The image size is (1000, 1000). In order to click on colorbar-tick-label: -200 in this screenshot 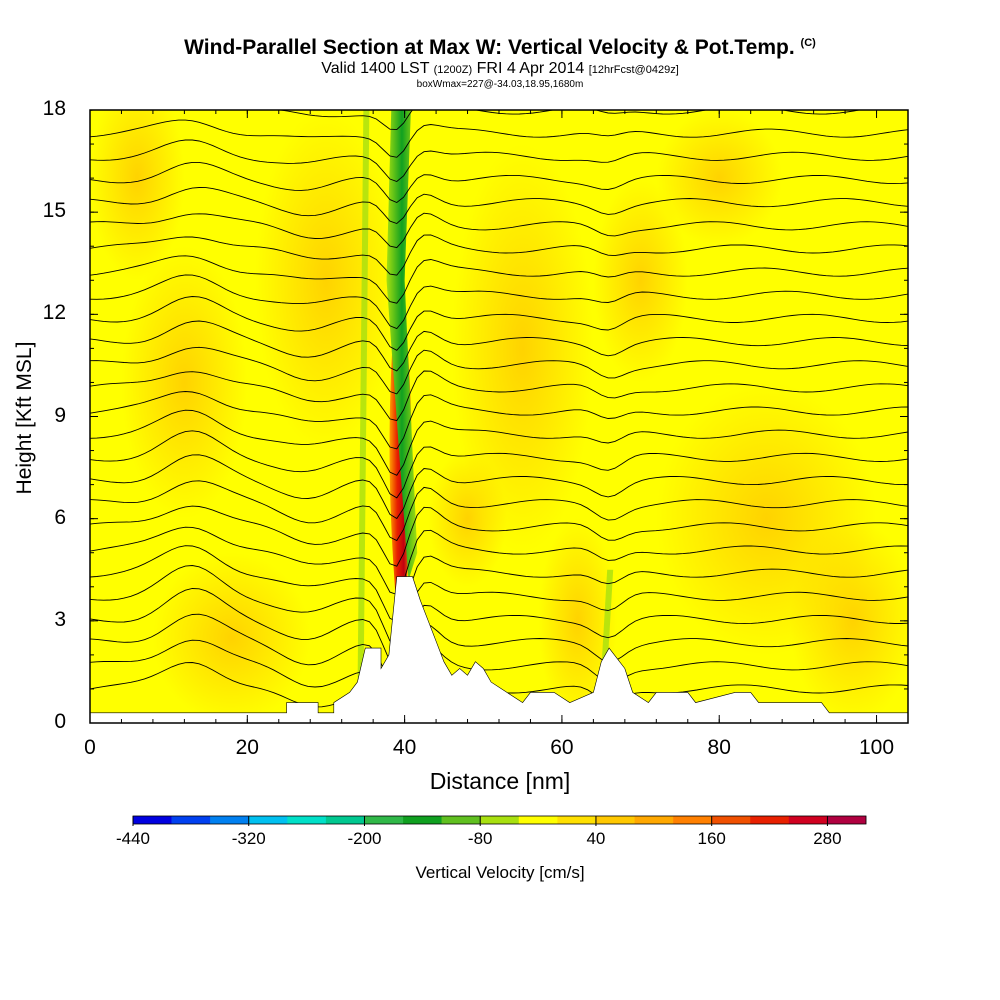, I will do `click(364, 838)`.